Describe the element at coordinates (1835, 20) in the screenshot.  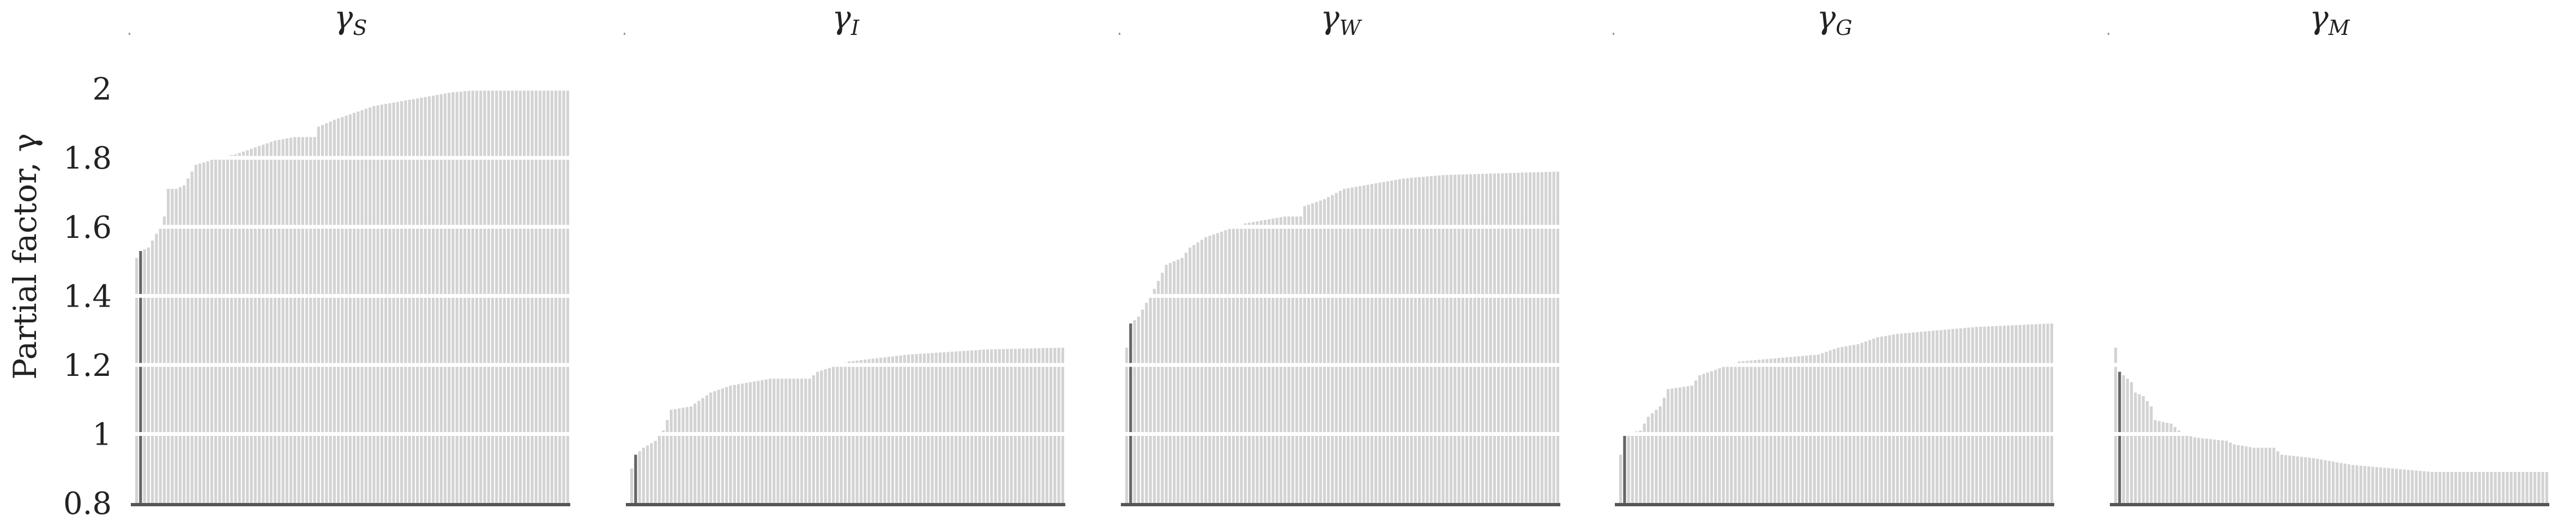
I see `panel-title: γG` at that location.